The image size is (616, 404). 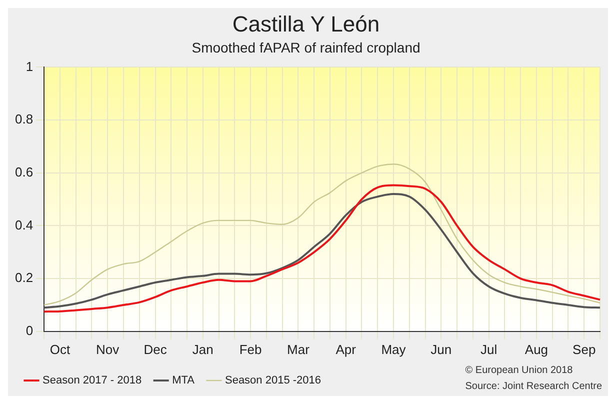 What do you see at coordinates (489, 349) in the screenshot?
I see `x-tick-label: Jul` at bounding box center [489, 349].